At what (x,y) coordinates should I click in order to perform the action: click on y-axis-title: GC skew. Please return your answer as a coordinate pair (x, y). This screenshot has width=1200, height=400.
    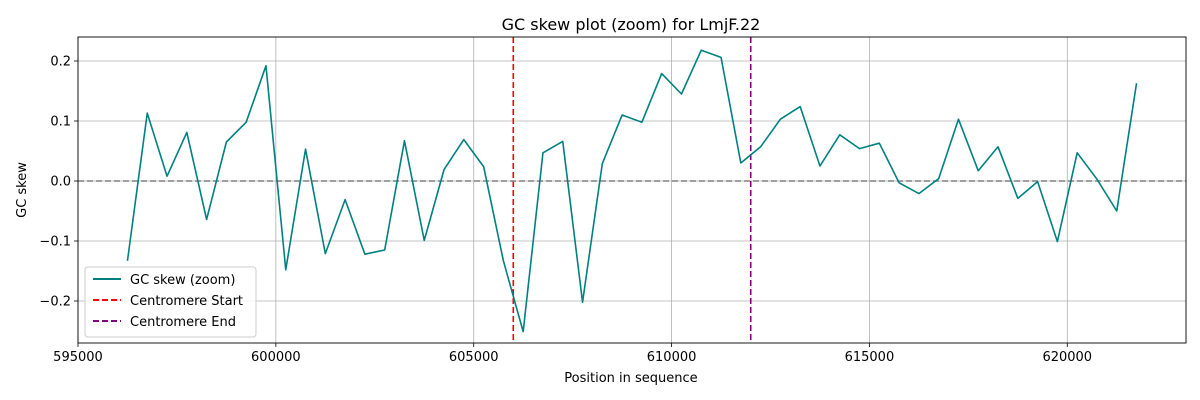
    Looking at the image, I should click on (22, 190).